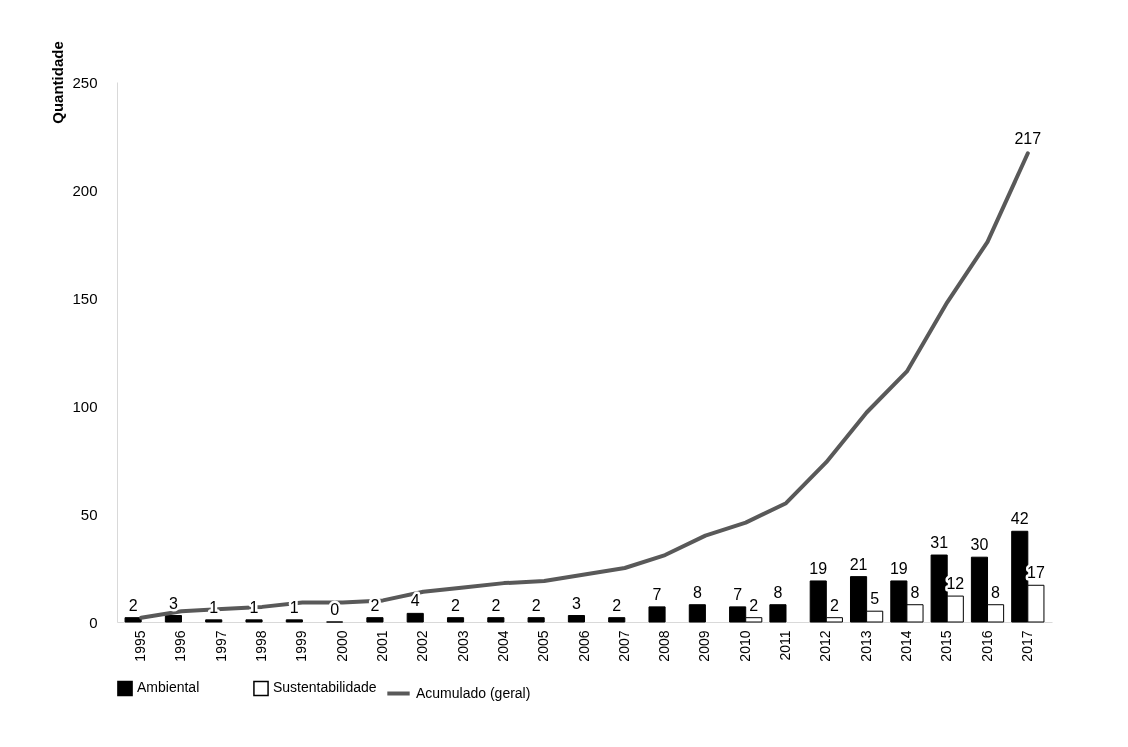 This screenshot has width=1128, height=747. What do you see at coordinates (875, 599) in the screenshot?
I see `data-label: 5` at bounding box center [875, 599].